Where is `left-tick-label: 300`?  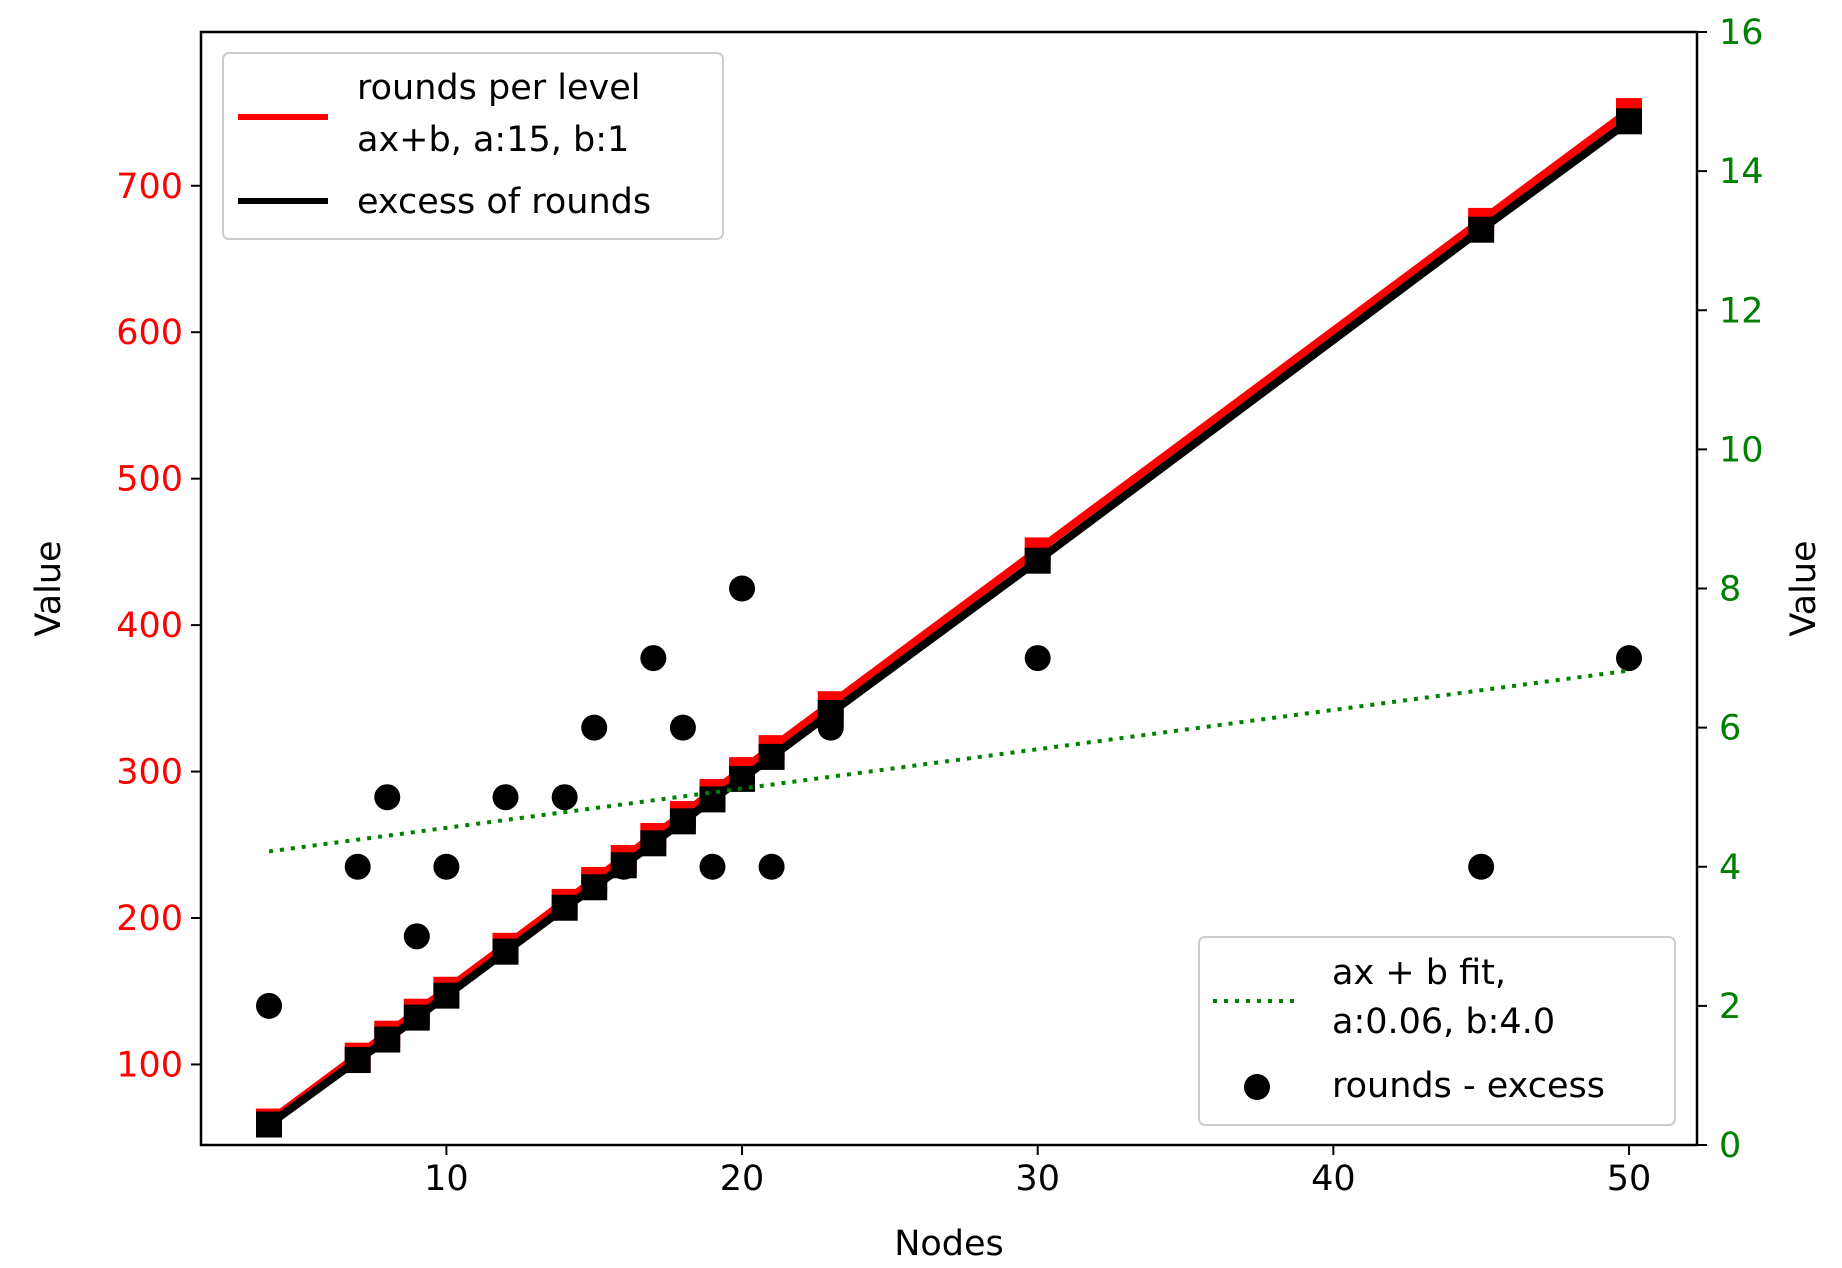
left-tick-label: 300 is located at coordinates (149, 773).